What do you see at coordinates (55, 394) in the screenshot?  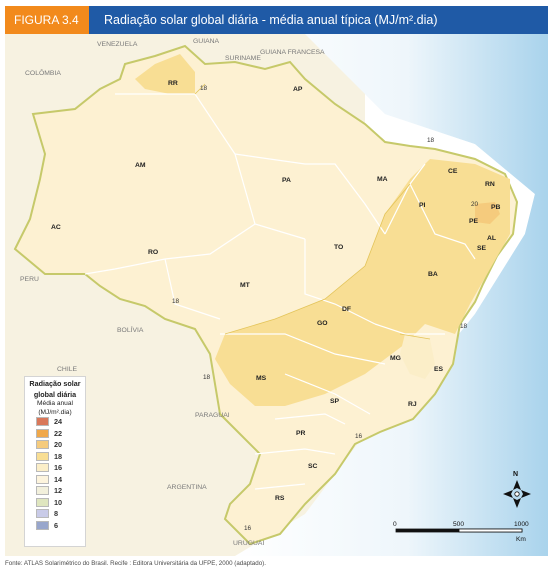 I see `legend-title-2: global diária` at bounding box center [55, 394].